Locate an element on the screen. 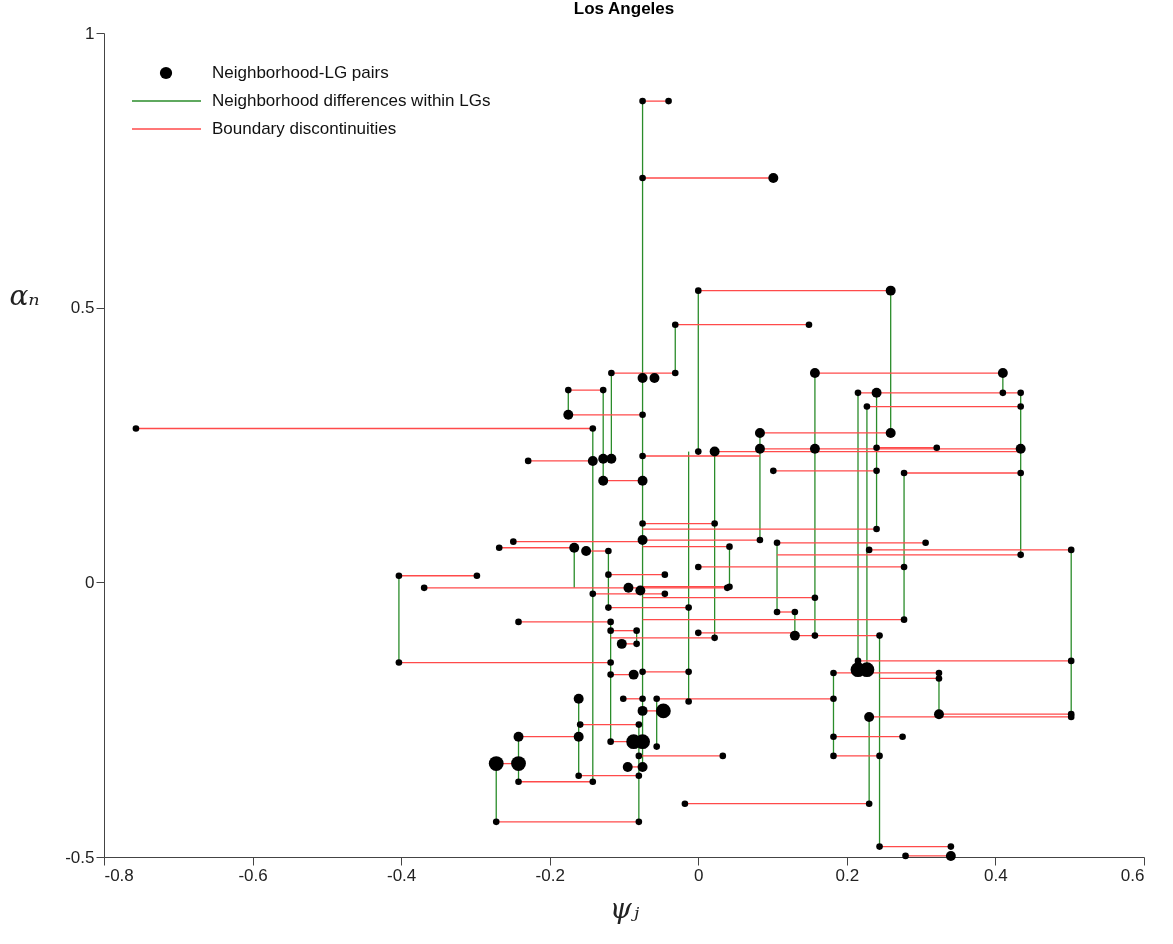 The width and height of the screenshot is (1173, 944). y-axis-title: αₙ is located at coordinates (24, 296).